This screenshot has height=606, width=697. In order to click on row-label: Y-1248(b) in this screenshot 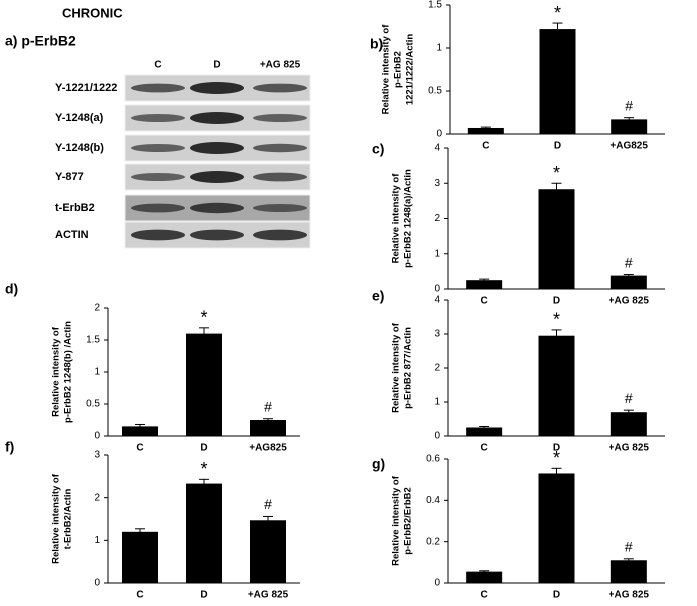, I will do `click(79, 148)`.